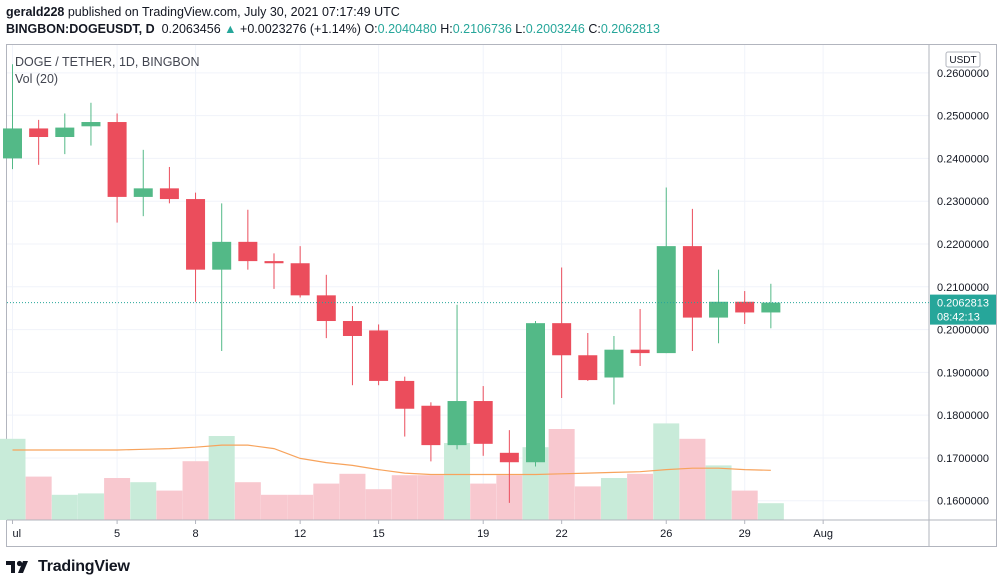  I want to click on open-value: 0.2040480, so click(407, 29).